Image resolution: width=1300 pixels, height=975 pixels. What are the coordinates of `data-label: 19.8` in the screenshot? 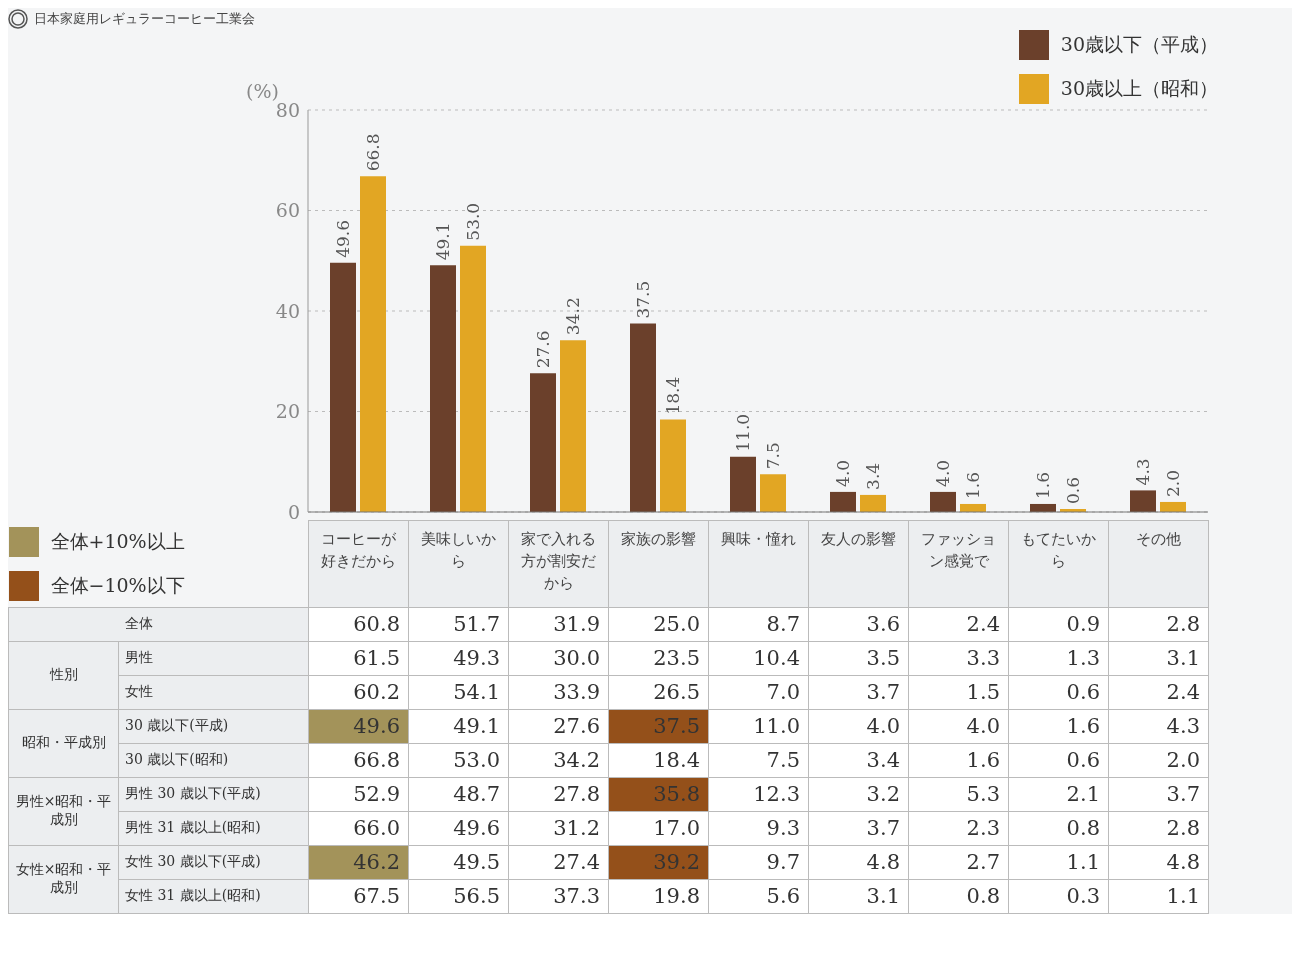 It's located at (658, 896).